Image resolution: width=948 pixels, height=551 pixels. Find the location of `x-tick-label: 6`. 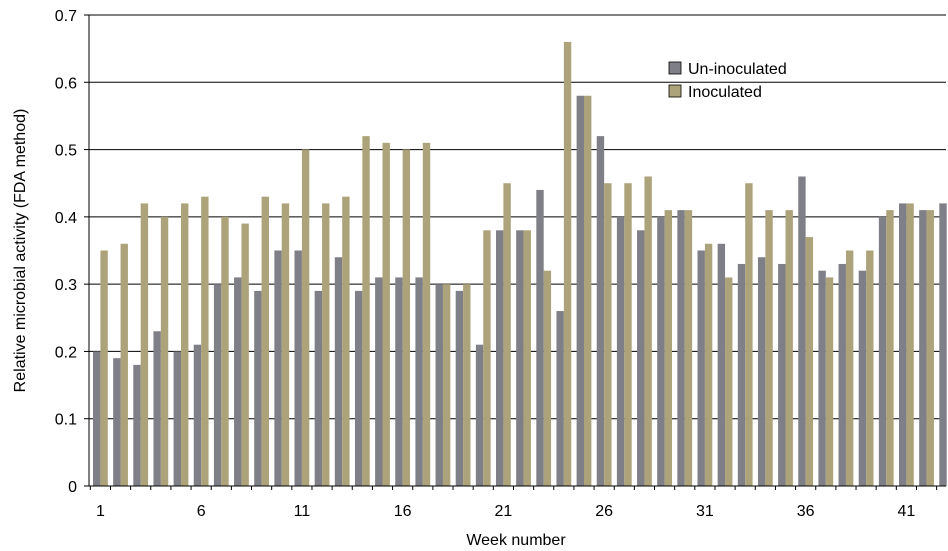

x-tick-label: 6 is located at coordinates (201, 511).